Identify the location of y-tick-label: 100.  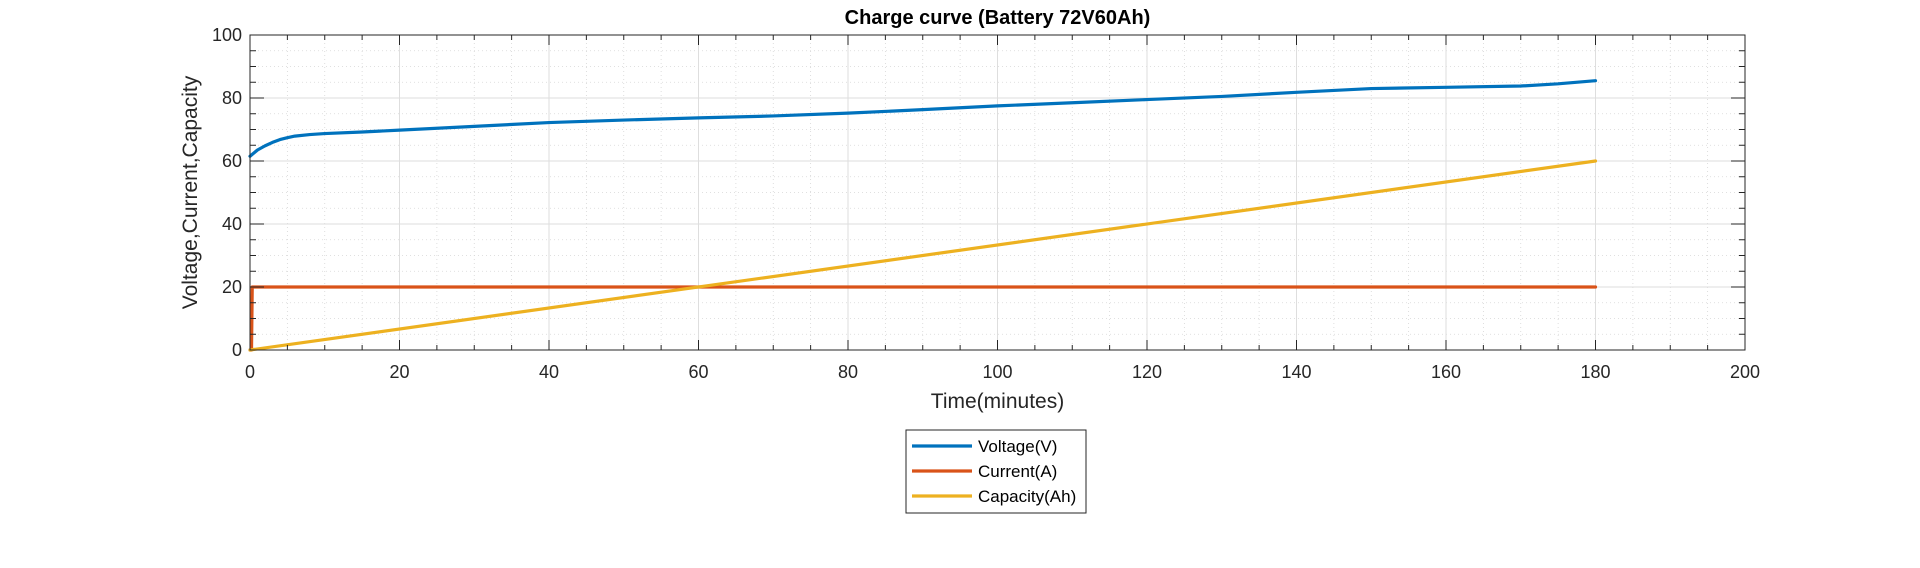
(227, 35).